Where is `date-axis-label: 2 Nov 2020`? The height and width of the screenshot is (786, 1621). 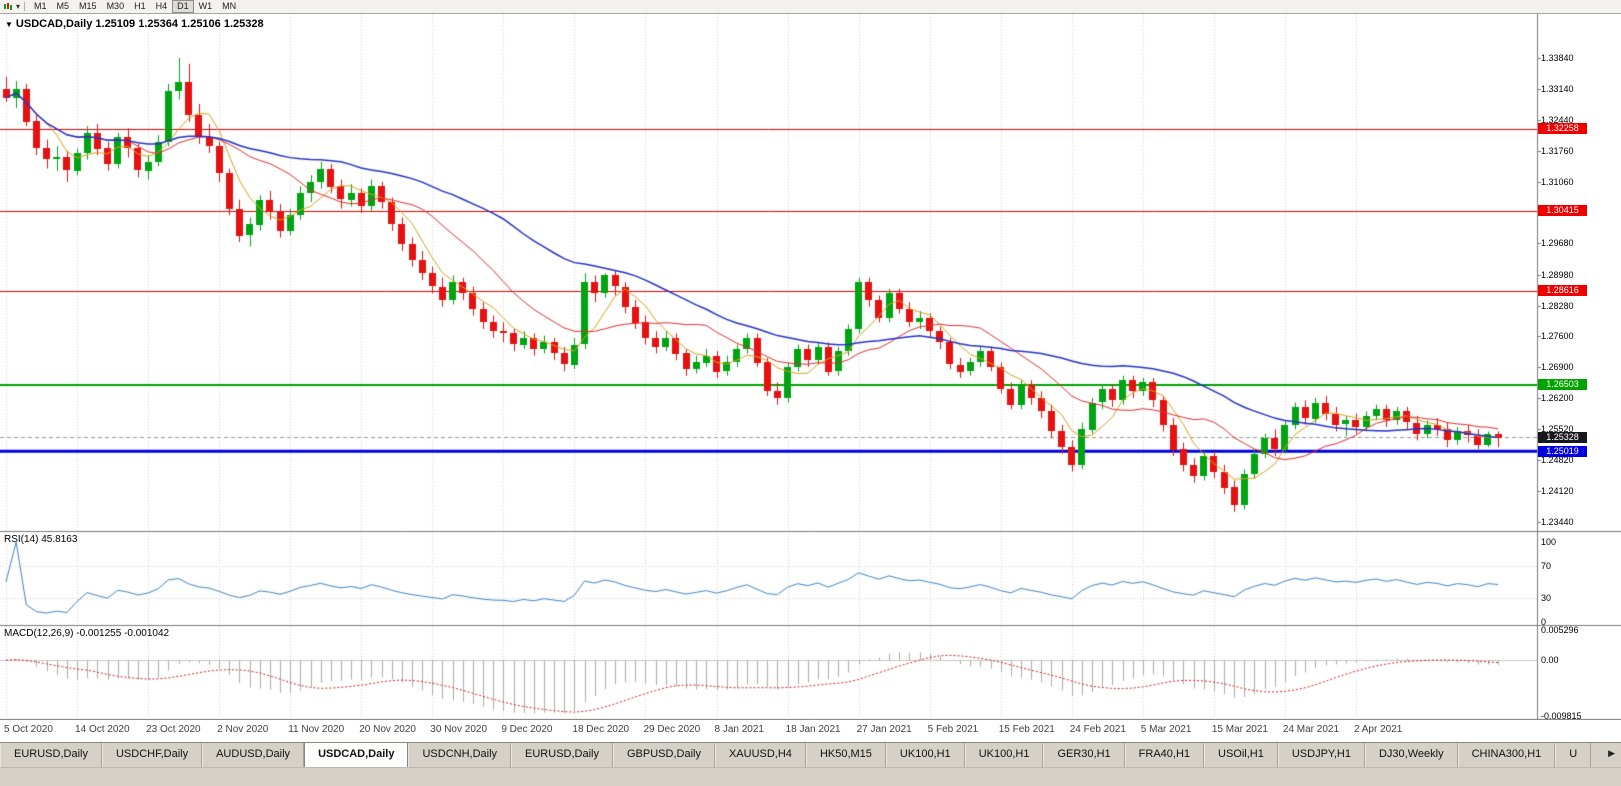
date-axis-label: 2 Nov 2020 is located at coordinates (243, 729).